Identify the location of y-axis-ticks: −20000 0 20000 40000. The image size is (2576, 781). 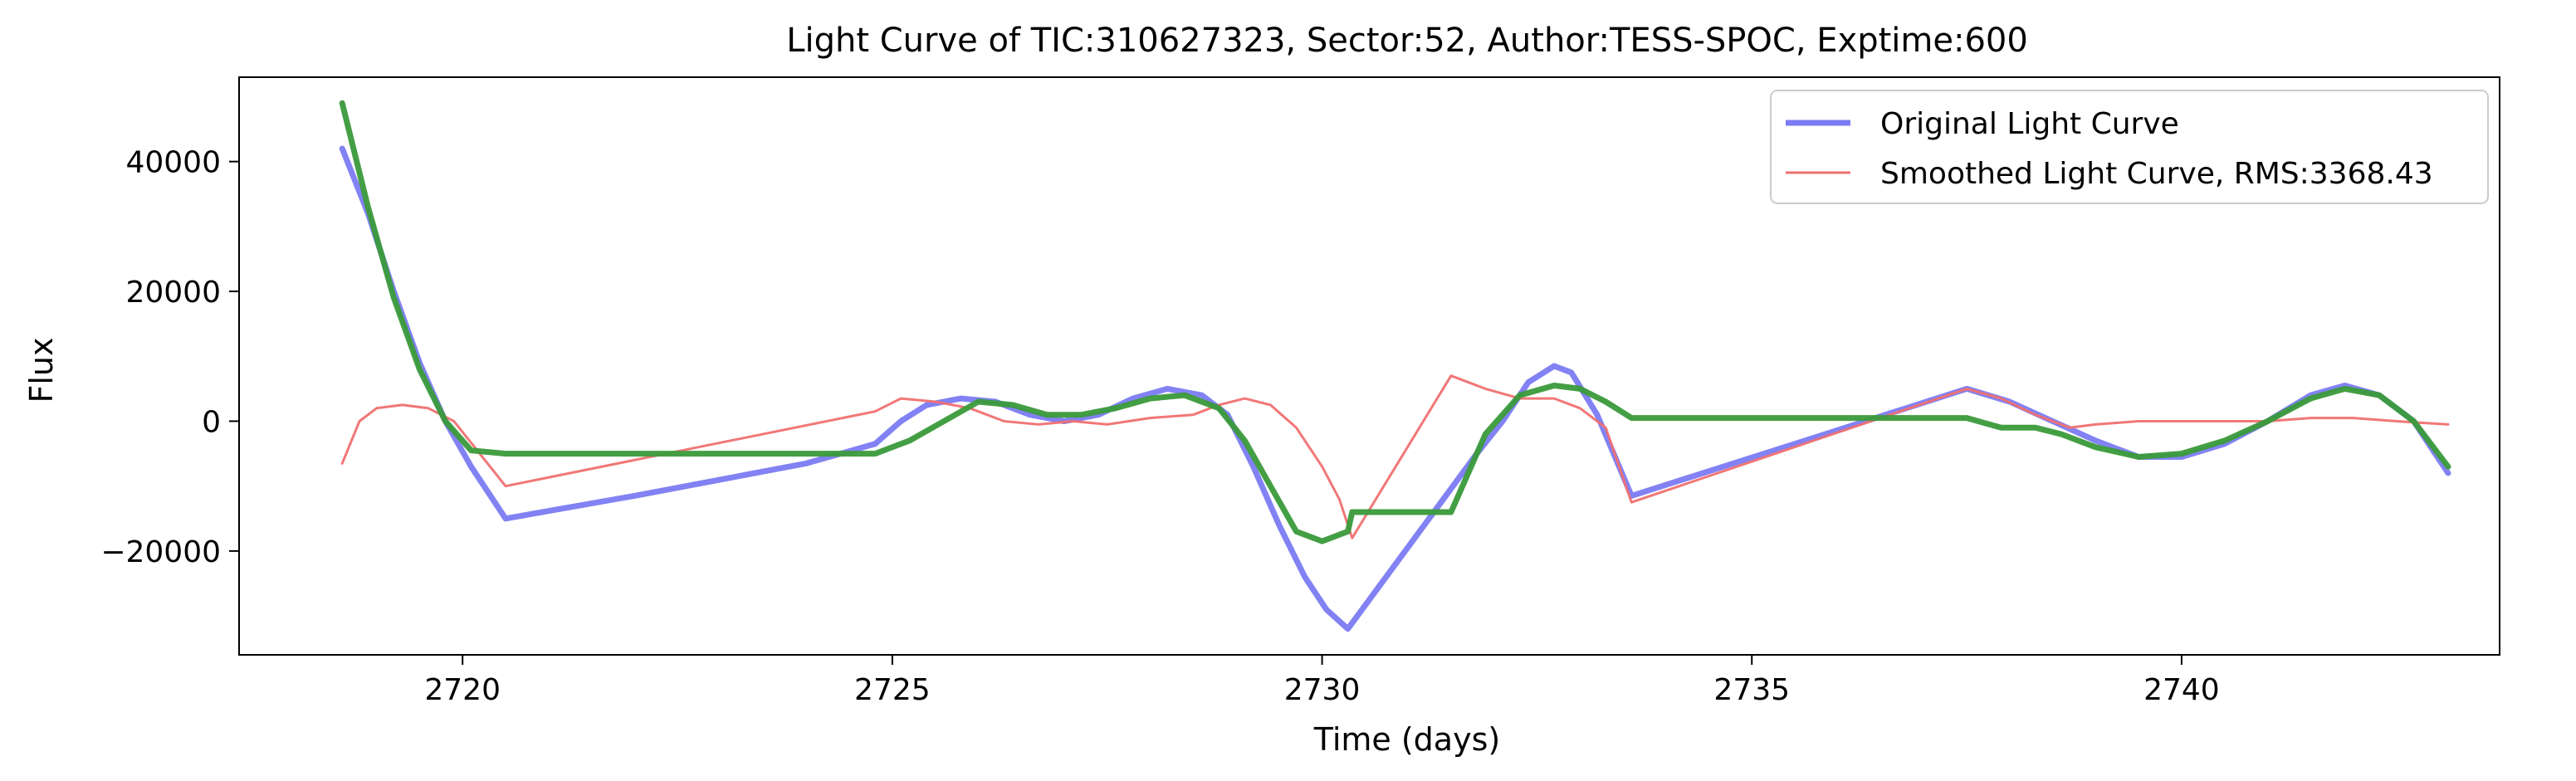
(169, 357).